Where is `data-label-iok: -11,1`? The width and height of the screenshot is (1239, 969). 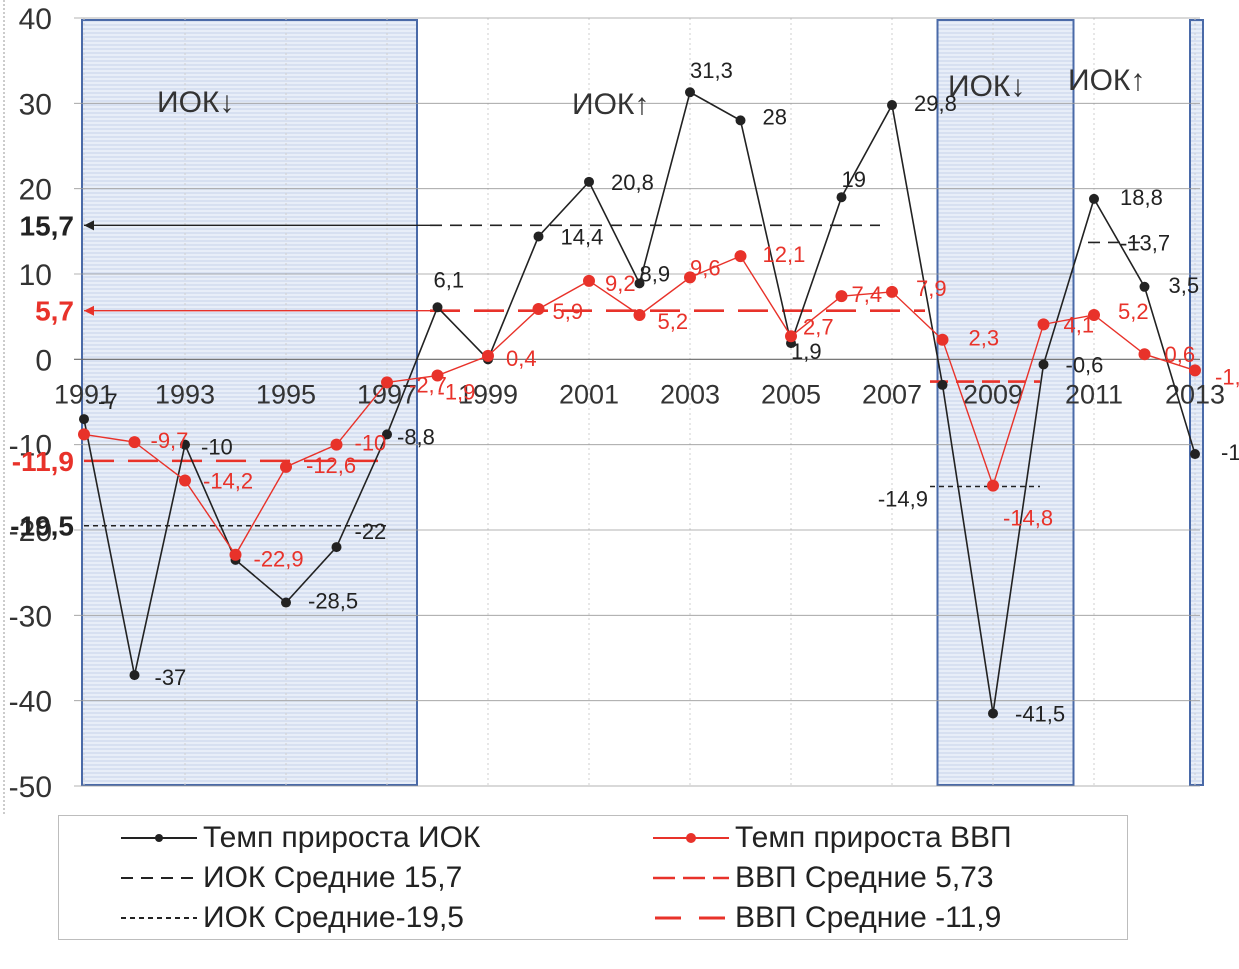
data-label-iok: -11,1 is located at coordinates (1230, 452).